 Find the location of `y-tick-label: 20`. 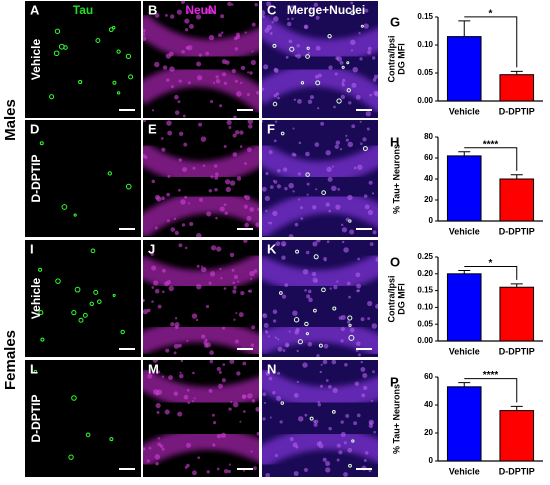

y-tick-label: 20 is located at coordinates (428, 199).